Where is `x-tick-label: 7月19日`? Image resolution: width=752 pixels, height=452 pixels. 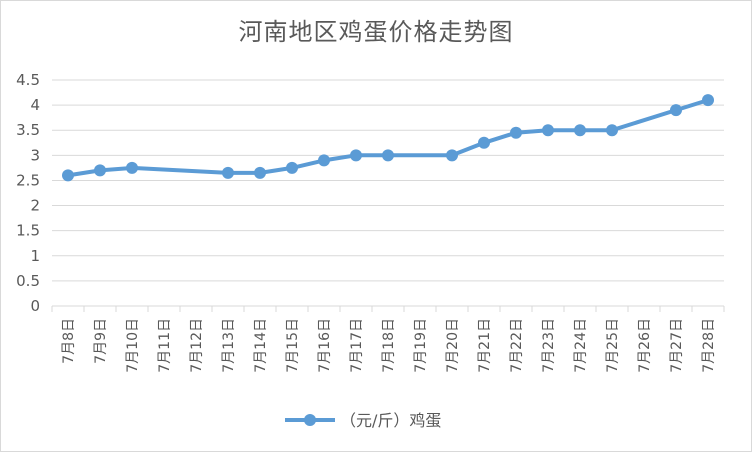
x-tick-label: 7月19日 is located at coordinates (421, 345).